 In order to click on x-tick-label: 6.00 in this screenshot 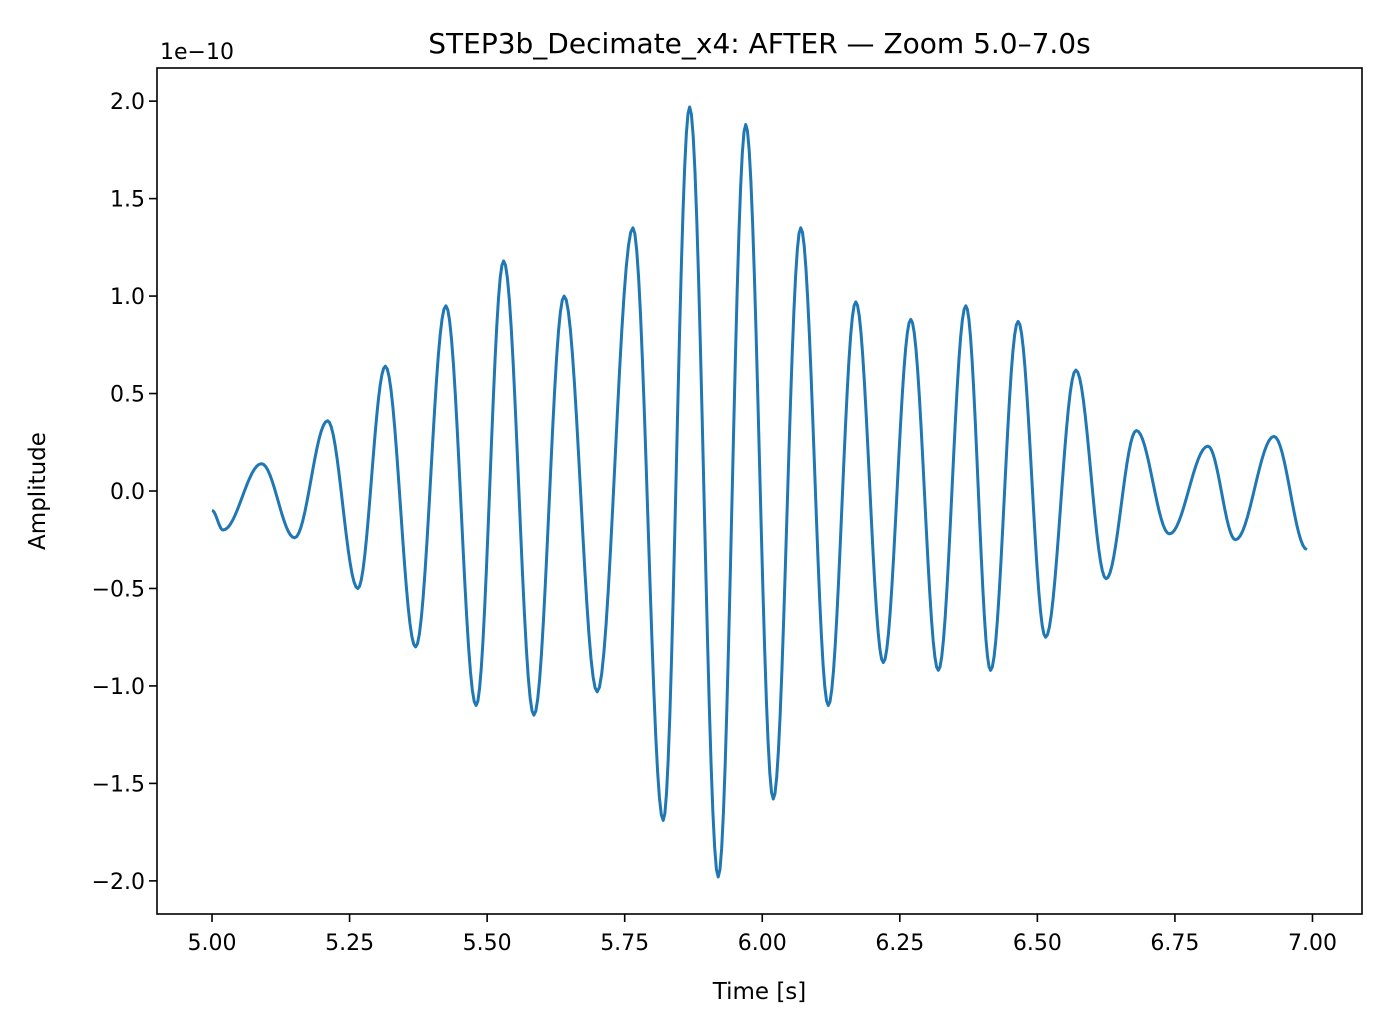, I will do `click(762, 943)`.